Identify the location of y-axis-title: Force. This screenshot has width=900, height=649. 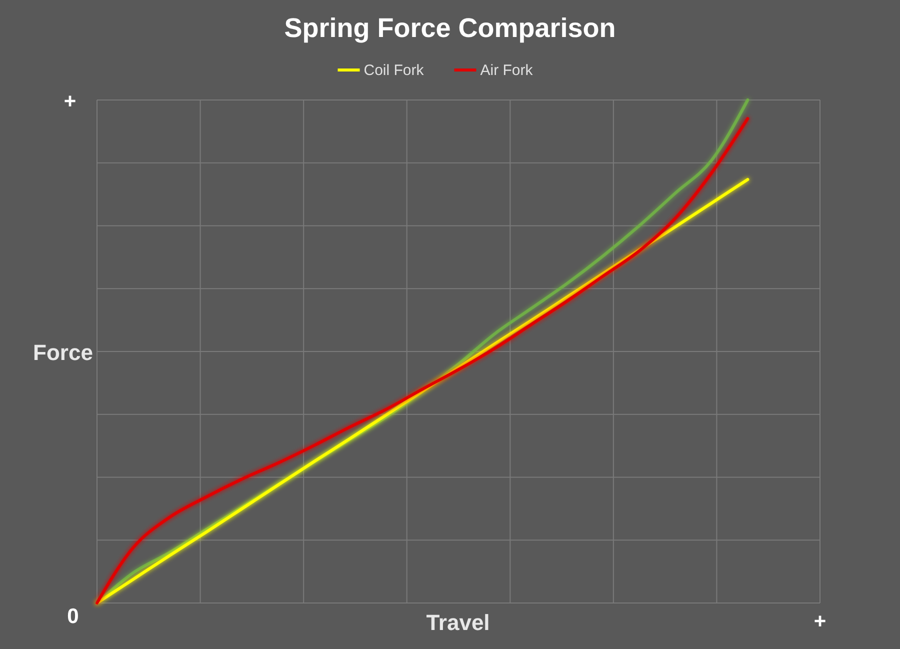
(63, 352).